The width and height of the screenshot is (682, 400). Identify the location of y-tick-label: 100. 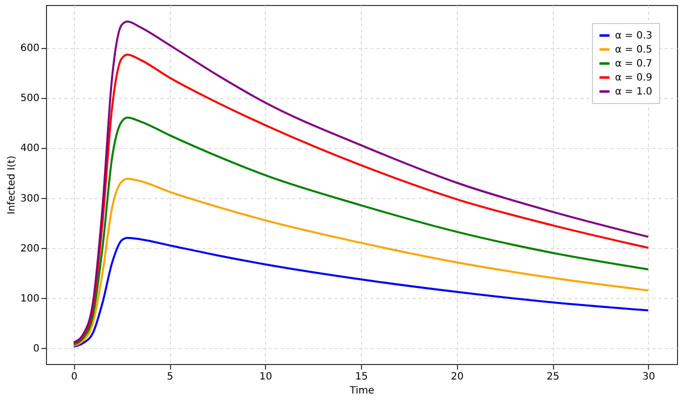
(30, 298).